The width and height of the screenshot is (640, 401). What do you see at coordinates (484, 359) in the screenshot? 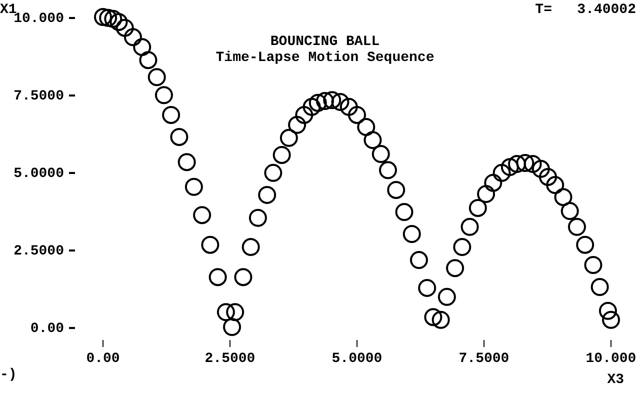
I see `x-tick-label: 7.5000` at bounding box center [484, 359].